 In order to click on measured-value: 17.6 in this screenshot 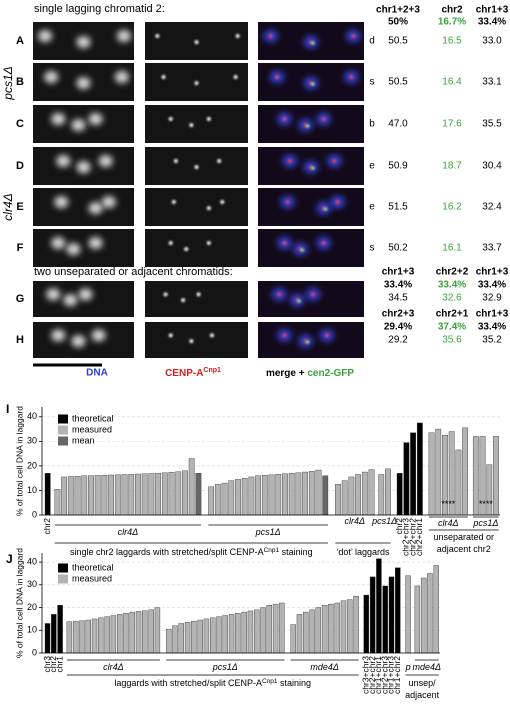, I will do `click(452, 124)`.